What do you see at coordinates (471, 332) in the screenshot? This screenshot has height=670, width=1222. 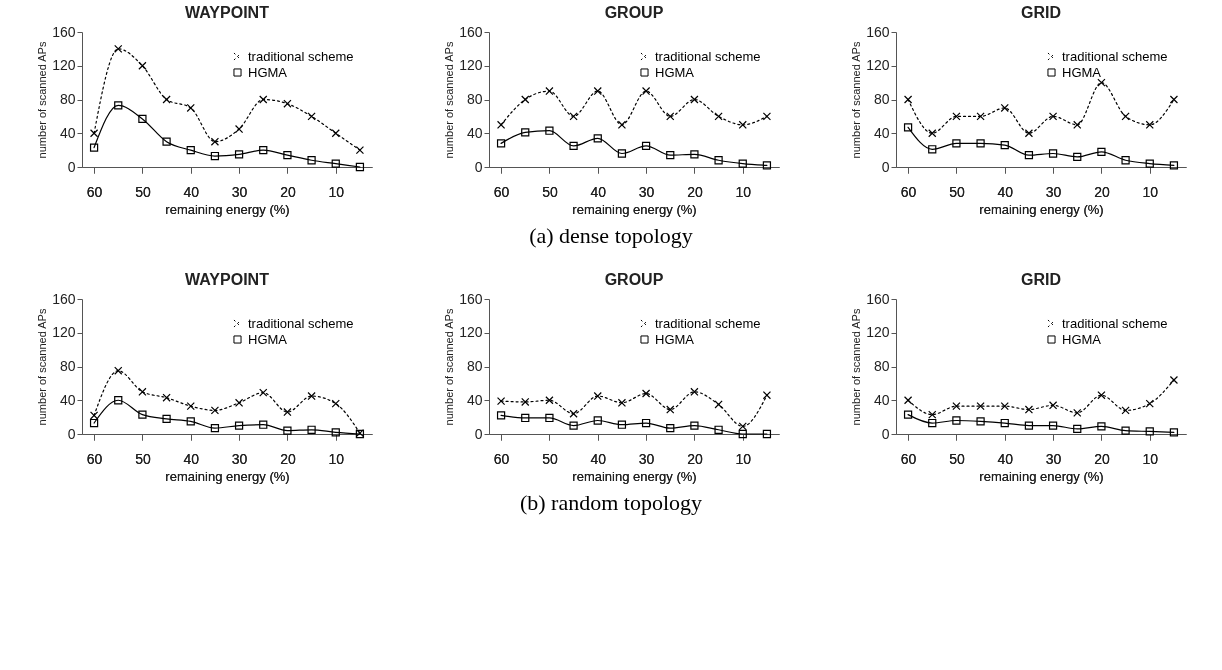 I see `y-tick-label: 120` at bounding box center [471, 332].